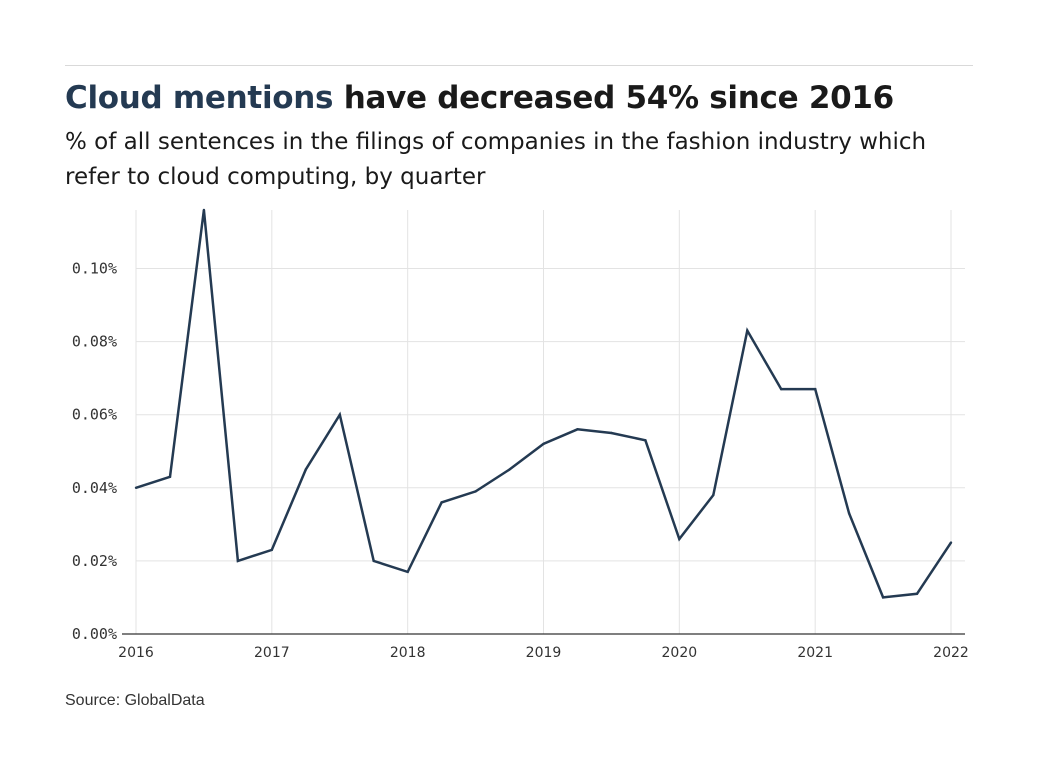 The width and height of the screenshot is (1038, 778). Describe the element at coordinates (94, 342) in the screenshot. I see `y-tick-label: 0.08%` at that location.